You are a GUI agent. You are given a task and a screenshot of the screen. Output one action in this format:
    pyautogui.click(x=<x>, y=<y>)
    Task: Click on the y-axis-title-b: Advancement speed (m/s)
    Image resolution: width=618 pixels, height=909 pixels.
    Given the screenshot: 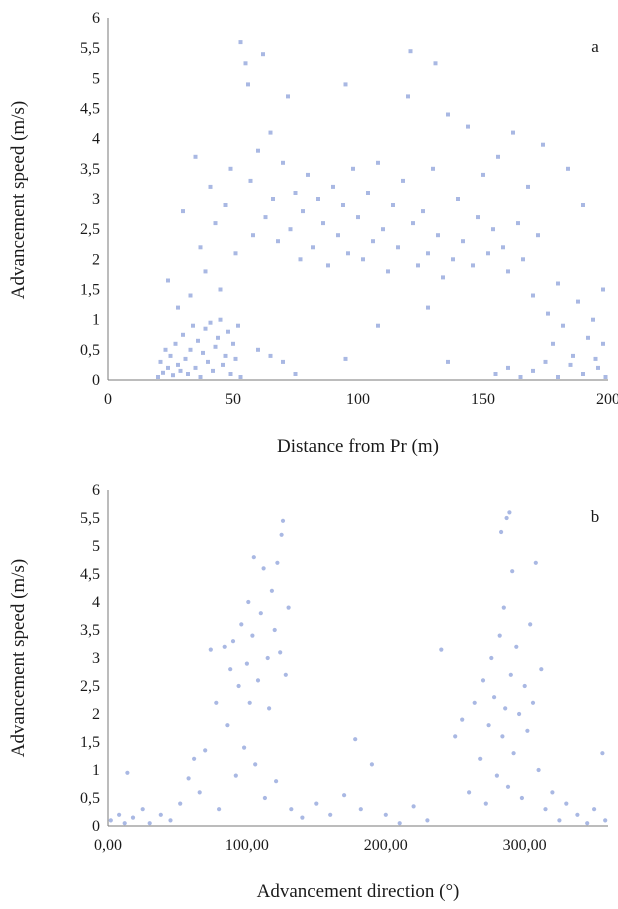 What is the action you would take?
    pyautogui.click(x=18, y=658)
    